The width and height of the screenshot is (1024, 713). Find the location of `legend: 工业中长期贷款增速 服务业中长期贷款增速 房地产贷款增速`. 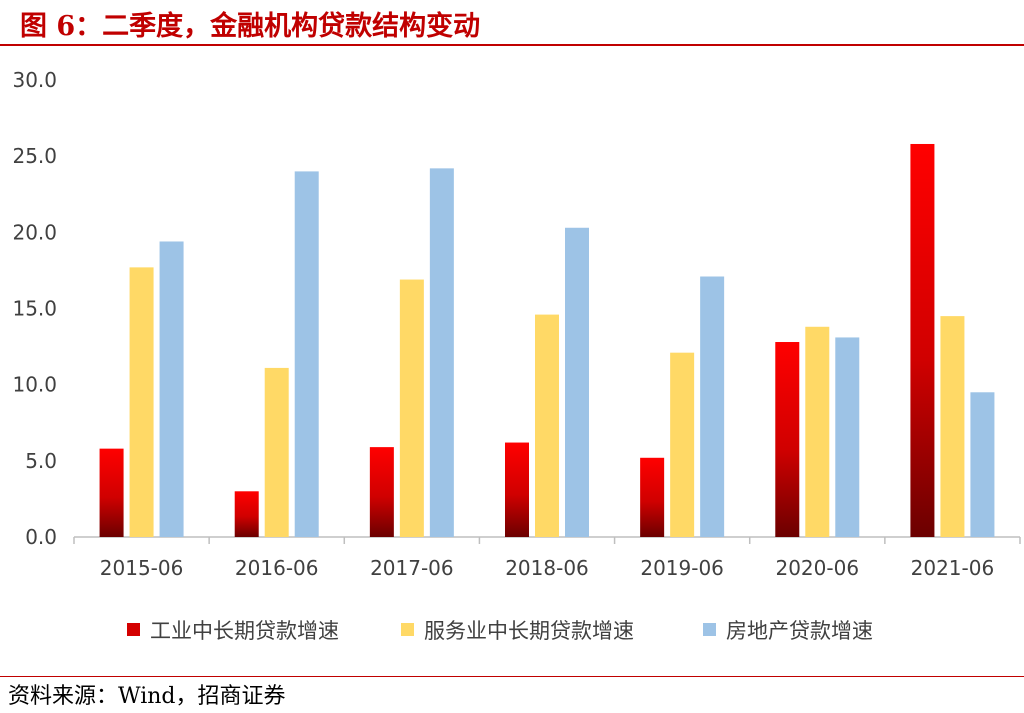

legend: 工业中长期贷款增速 服务业中长期贷款增速 房地产贷款增速 is located at coordinates (500, 631).